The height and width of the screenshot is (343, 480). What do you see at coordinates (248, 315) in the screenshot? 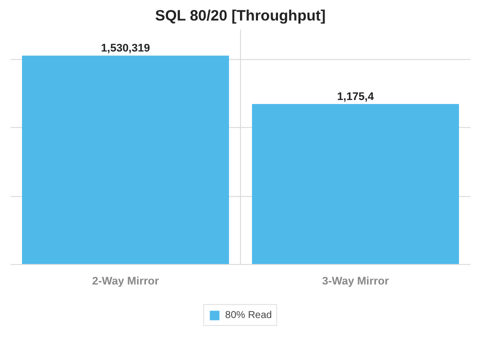
I see `legend-label: 80% Read` at bounding box center [248, 315].